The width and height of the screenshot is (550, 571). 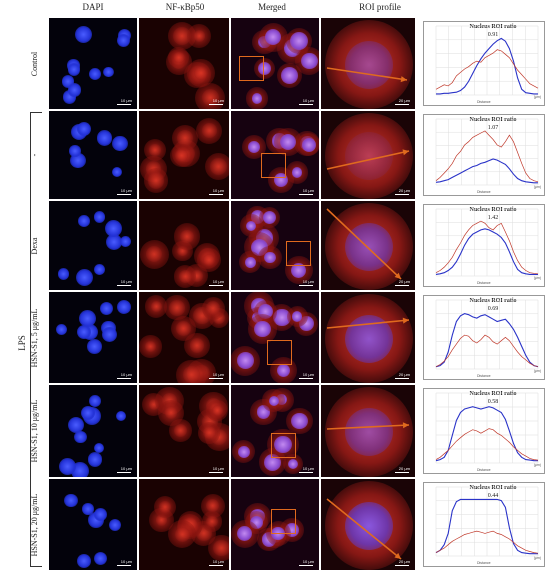 I want to click on row-label: Dexa, so click(x=34, y=245).